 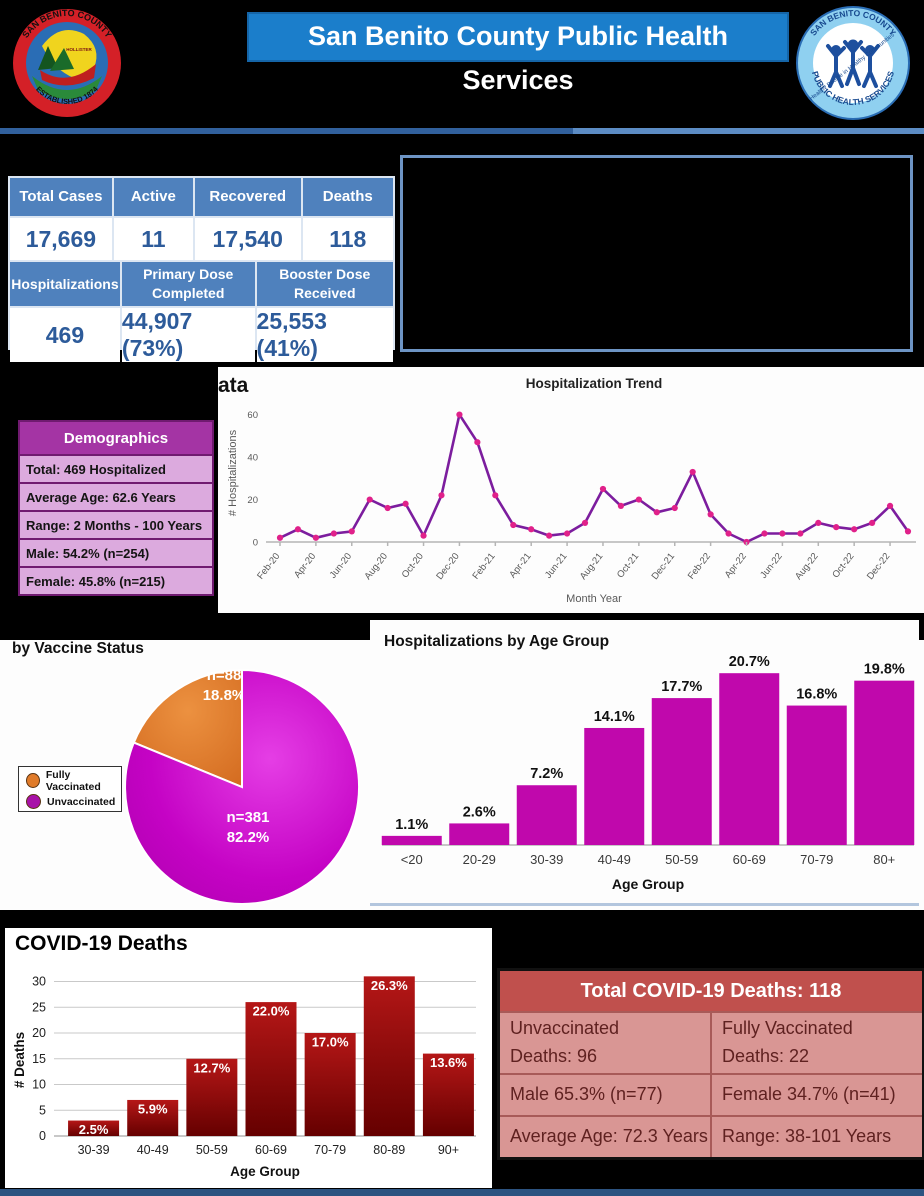 What do you see at coordinates (462, 1192) in the screenshot?
I see `footer-bar` at bounding box center [462, 1192].